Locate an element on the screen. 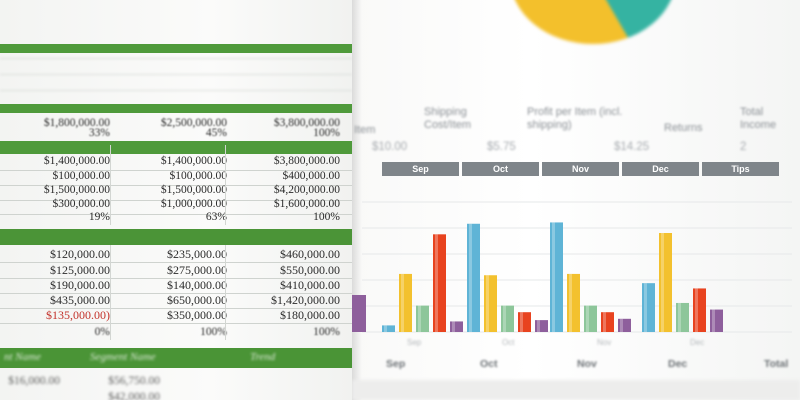 This screenshot has height=400, width=800. month-label: Sep is located at coordinates (420, 169).